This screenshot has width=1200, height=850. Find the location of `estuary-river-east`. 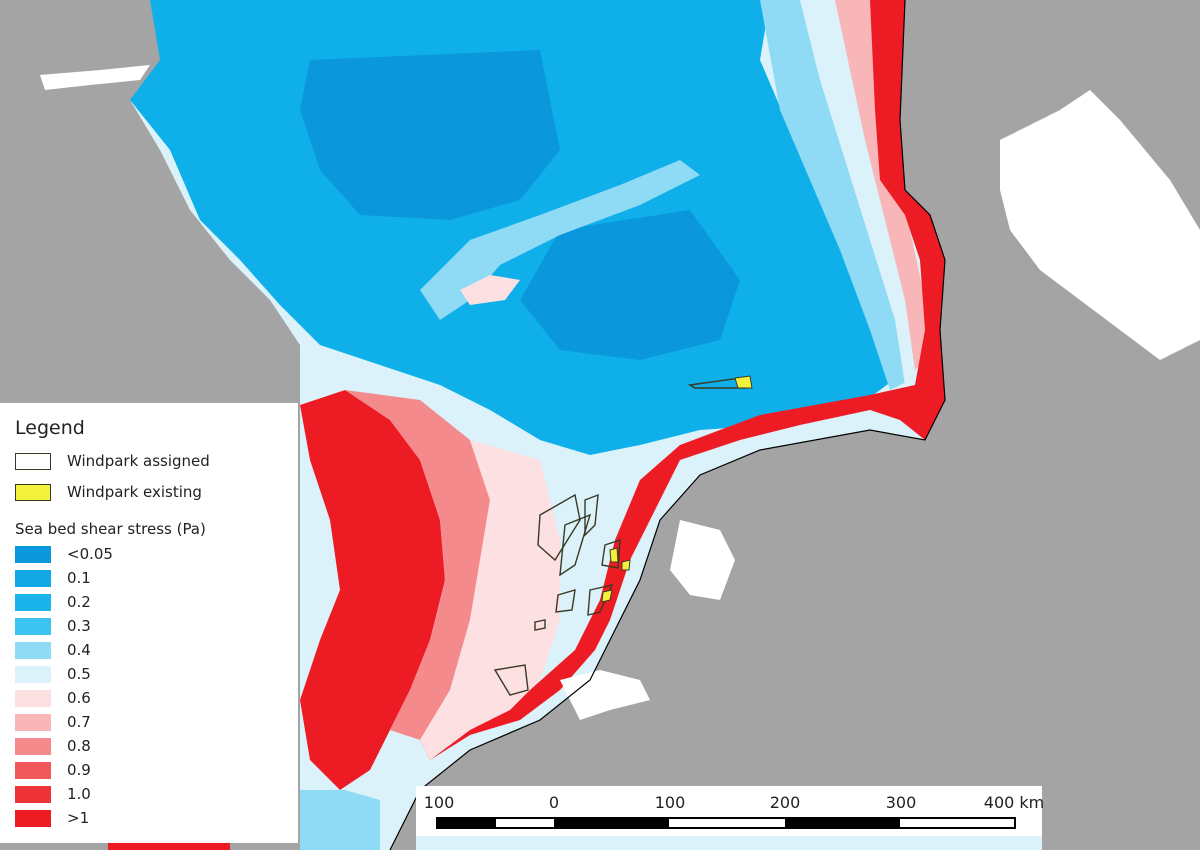

estuary-river-east is located at coordinates (995, 415).